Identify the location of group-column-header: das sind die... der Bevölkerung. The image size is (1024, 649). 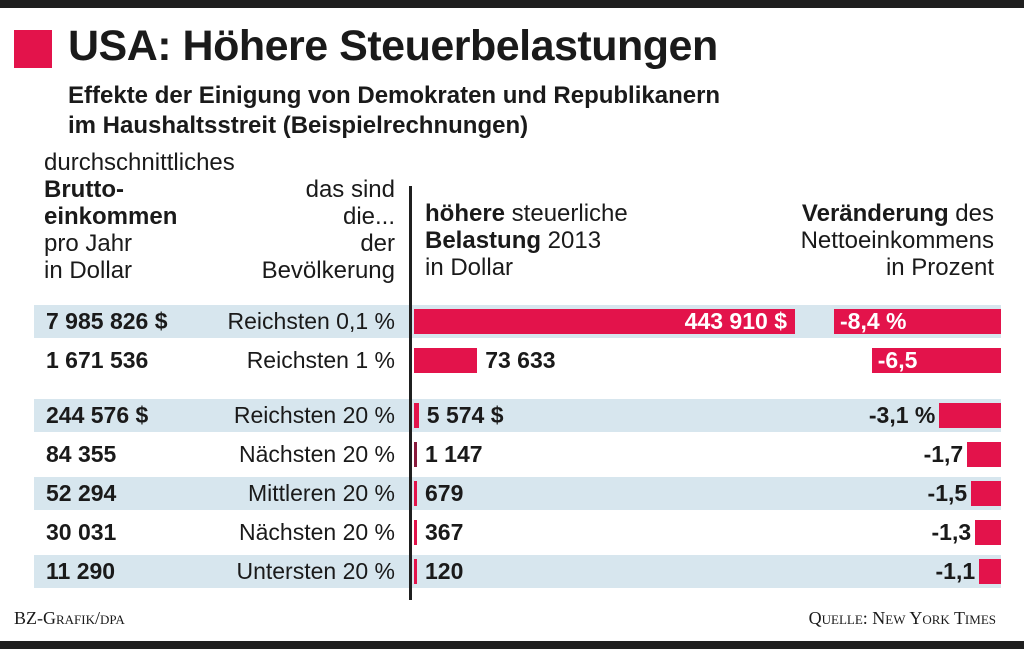
(328, 230).